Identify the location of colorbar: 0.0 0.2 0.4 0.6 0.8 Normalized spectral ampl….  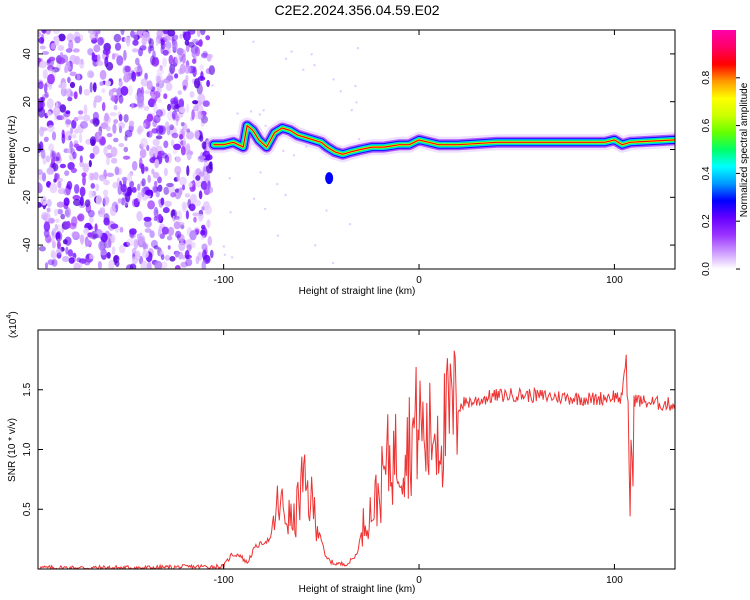
(725, 153).